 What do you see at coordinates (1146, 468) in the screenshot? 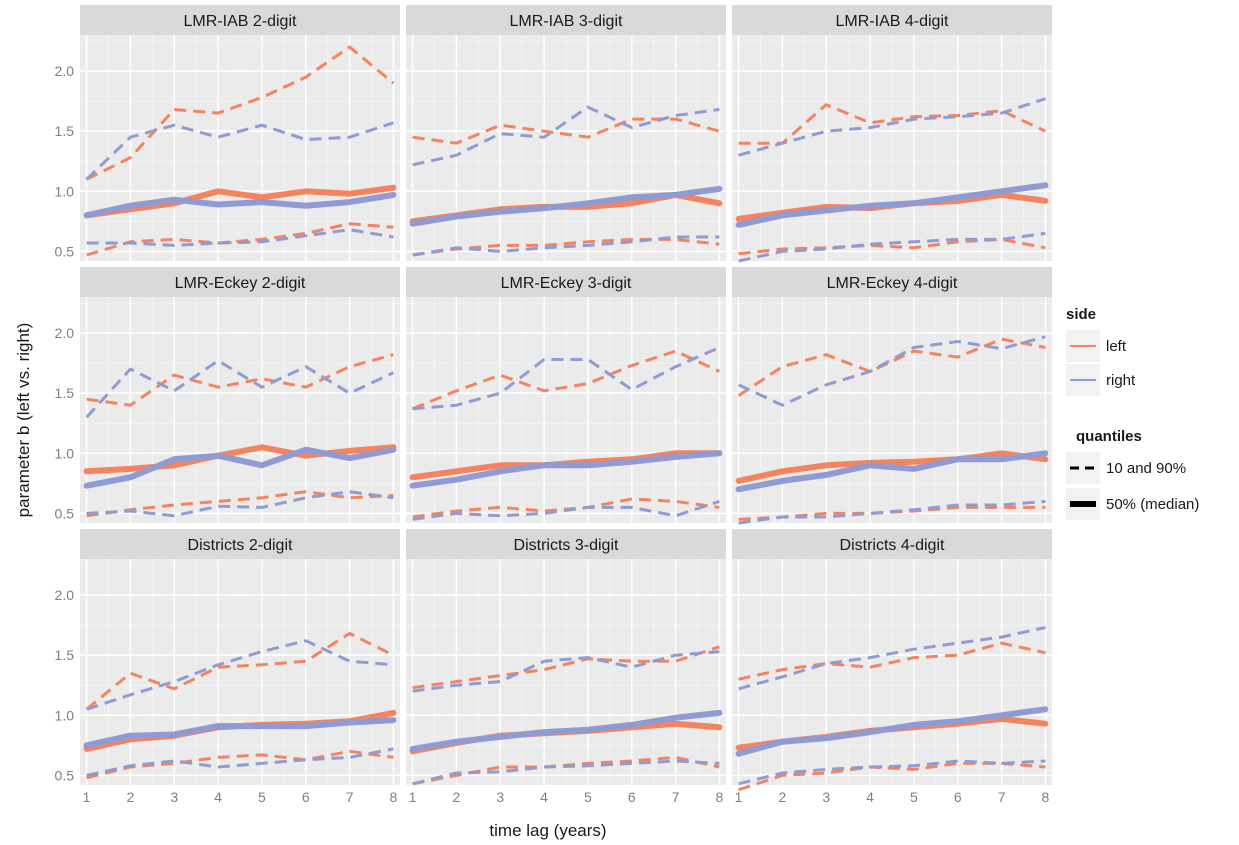
I see `legend-label-q10-90: 10 and 90%` at bounding box center [1146, 468].